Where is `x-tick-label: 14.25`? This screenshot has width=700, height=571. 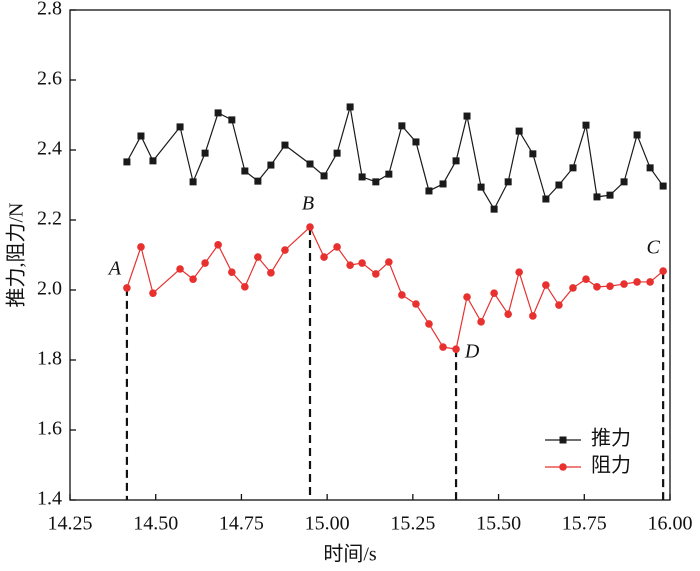 x-tick-label: 14.25 is located at coordinates (70, 524).